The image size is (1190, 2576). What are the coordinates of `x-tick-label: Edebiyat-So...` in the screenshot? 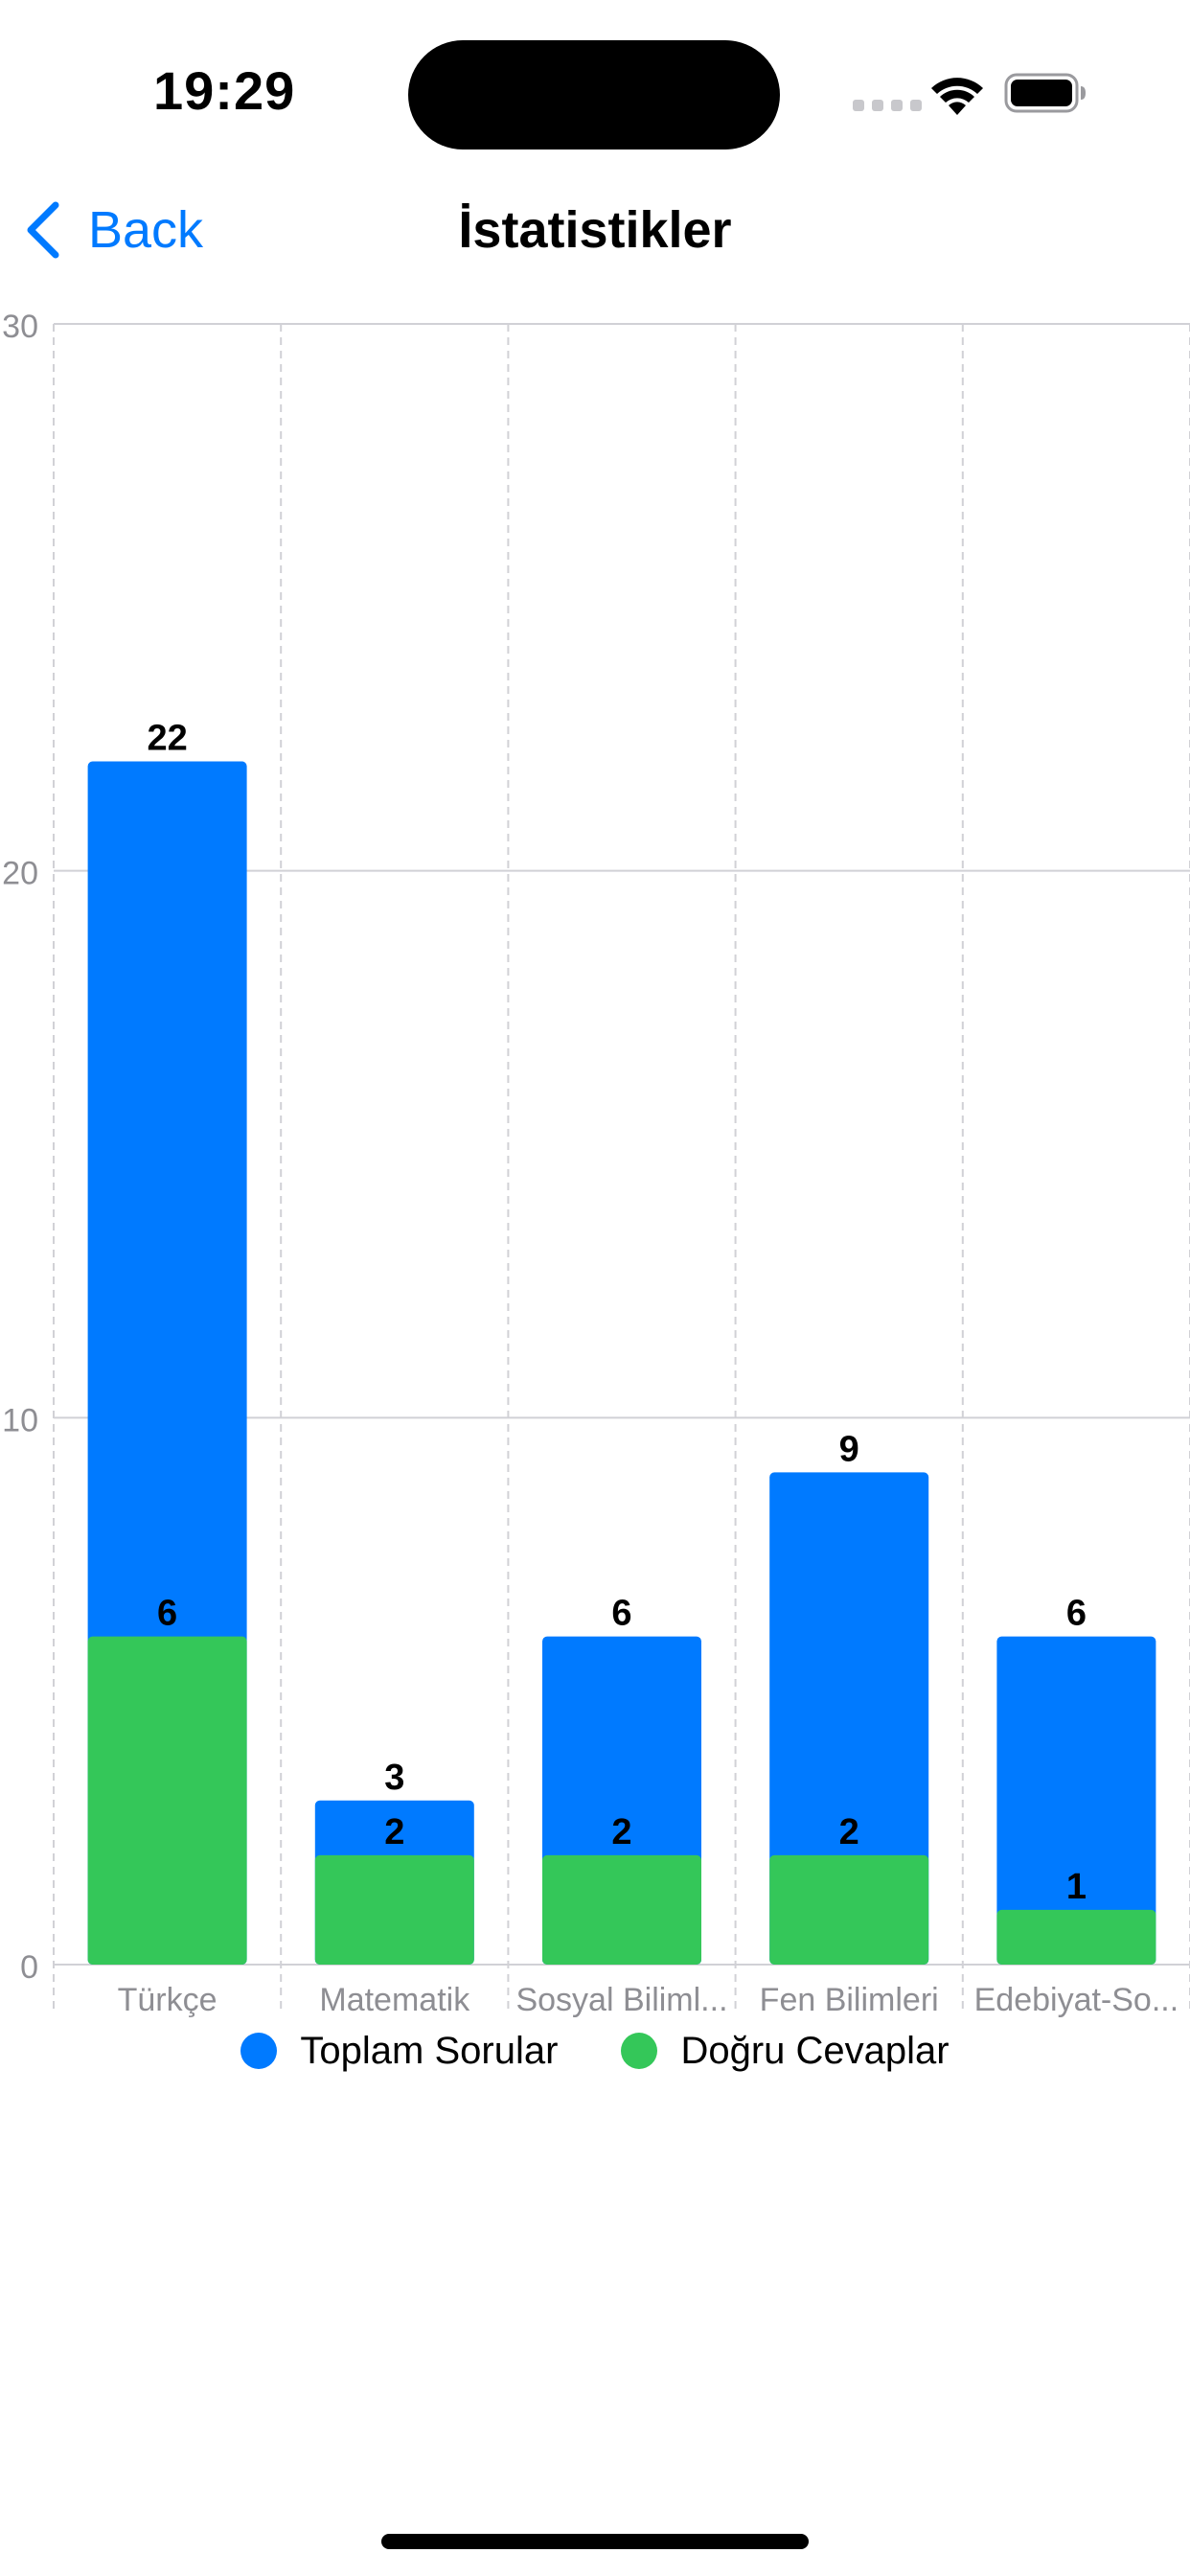 It's located at (1076, 2000).